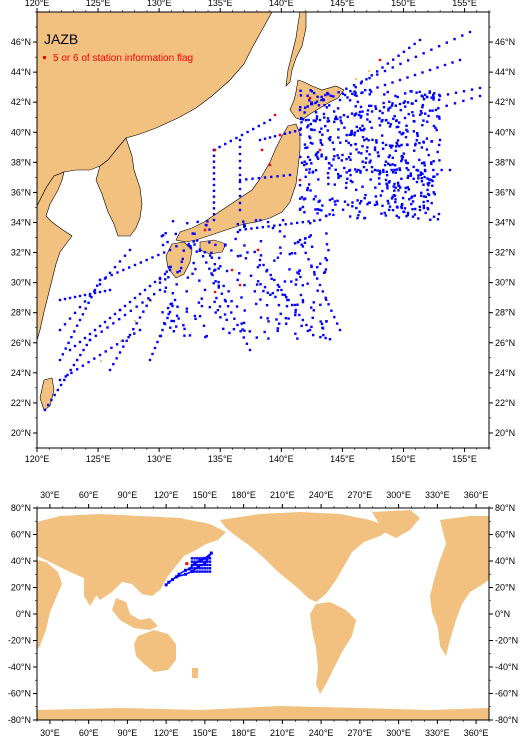  Describe the element at coordinates (21, 561) in the screenshot. I see `lat-tick-label-left: 40°N` at that location.